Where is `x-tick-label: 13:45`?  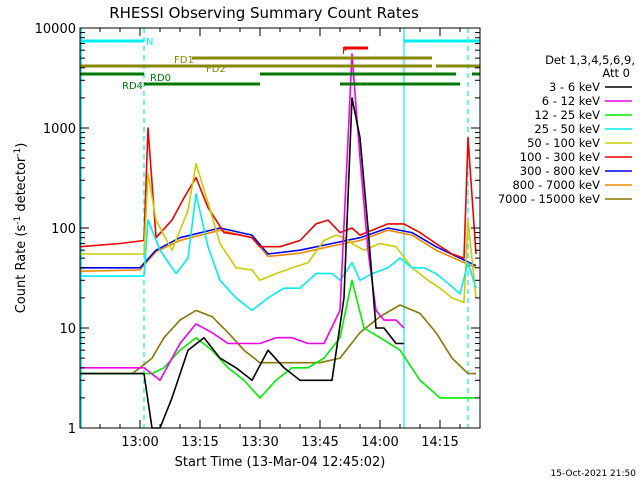
x-tick-label: 13:45 is located at coordinates (319, 442).